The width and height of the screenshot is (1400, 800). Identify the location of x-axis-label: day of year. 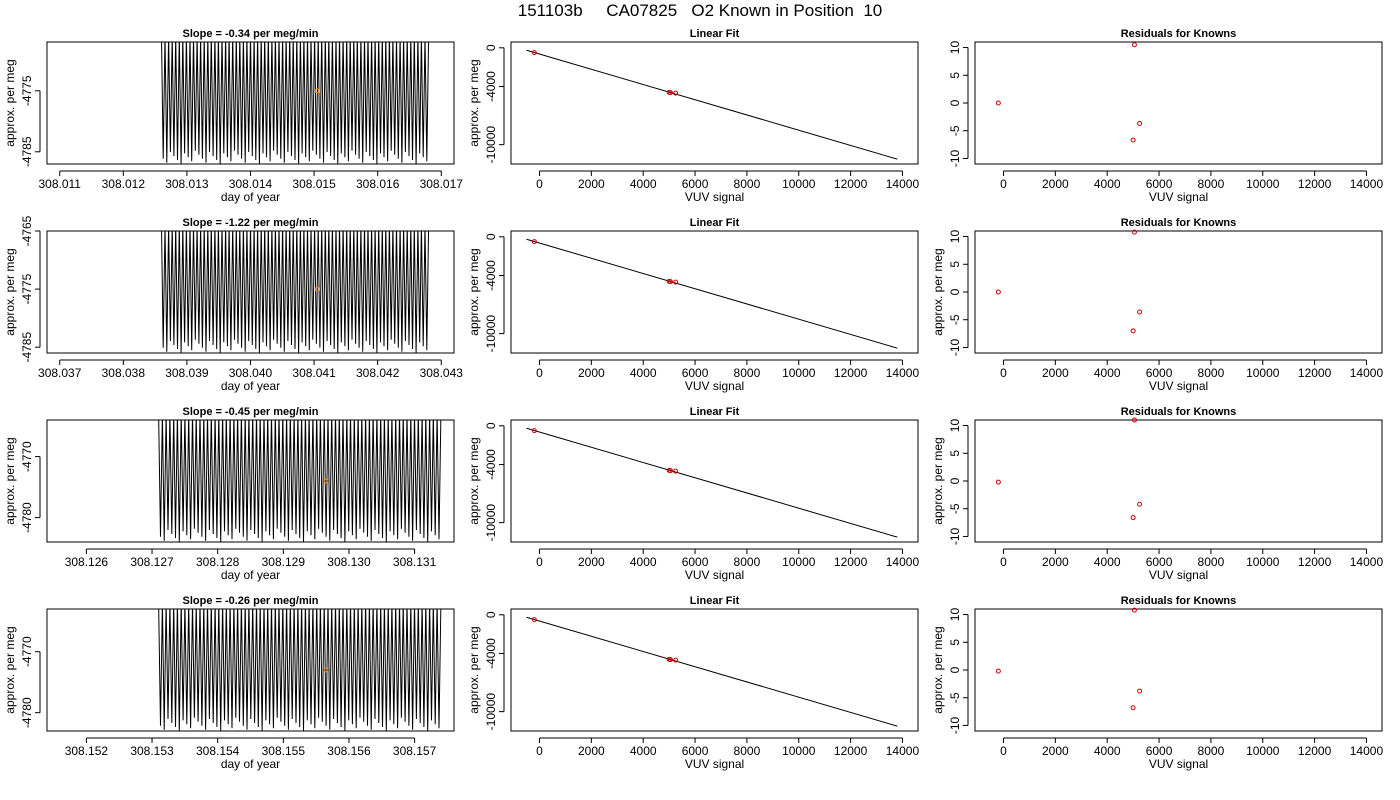
(250, 764).